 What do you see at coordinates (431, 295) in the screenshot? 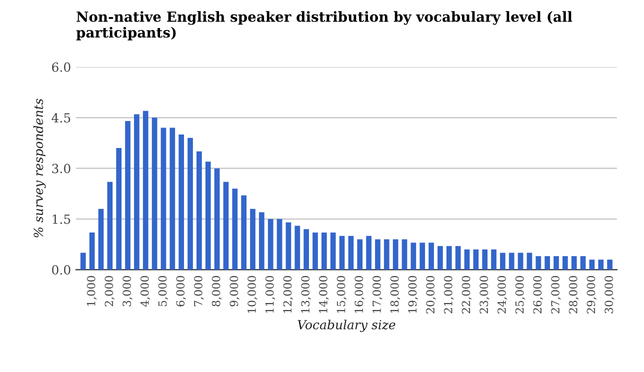
I see `x-tick-label: 20,000` at bounding box center [431, 295].